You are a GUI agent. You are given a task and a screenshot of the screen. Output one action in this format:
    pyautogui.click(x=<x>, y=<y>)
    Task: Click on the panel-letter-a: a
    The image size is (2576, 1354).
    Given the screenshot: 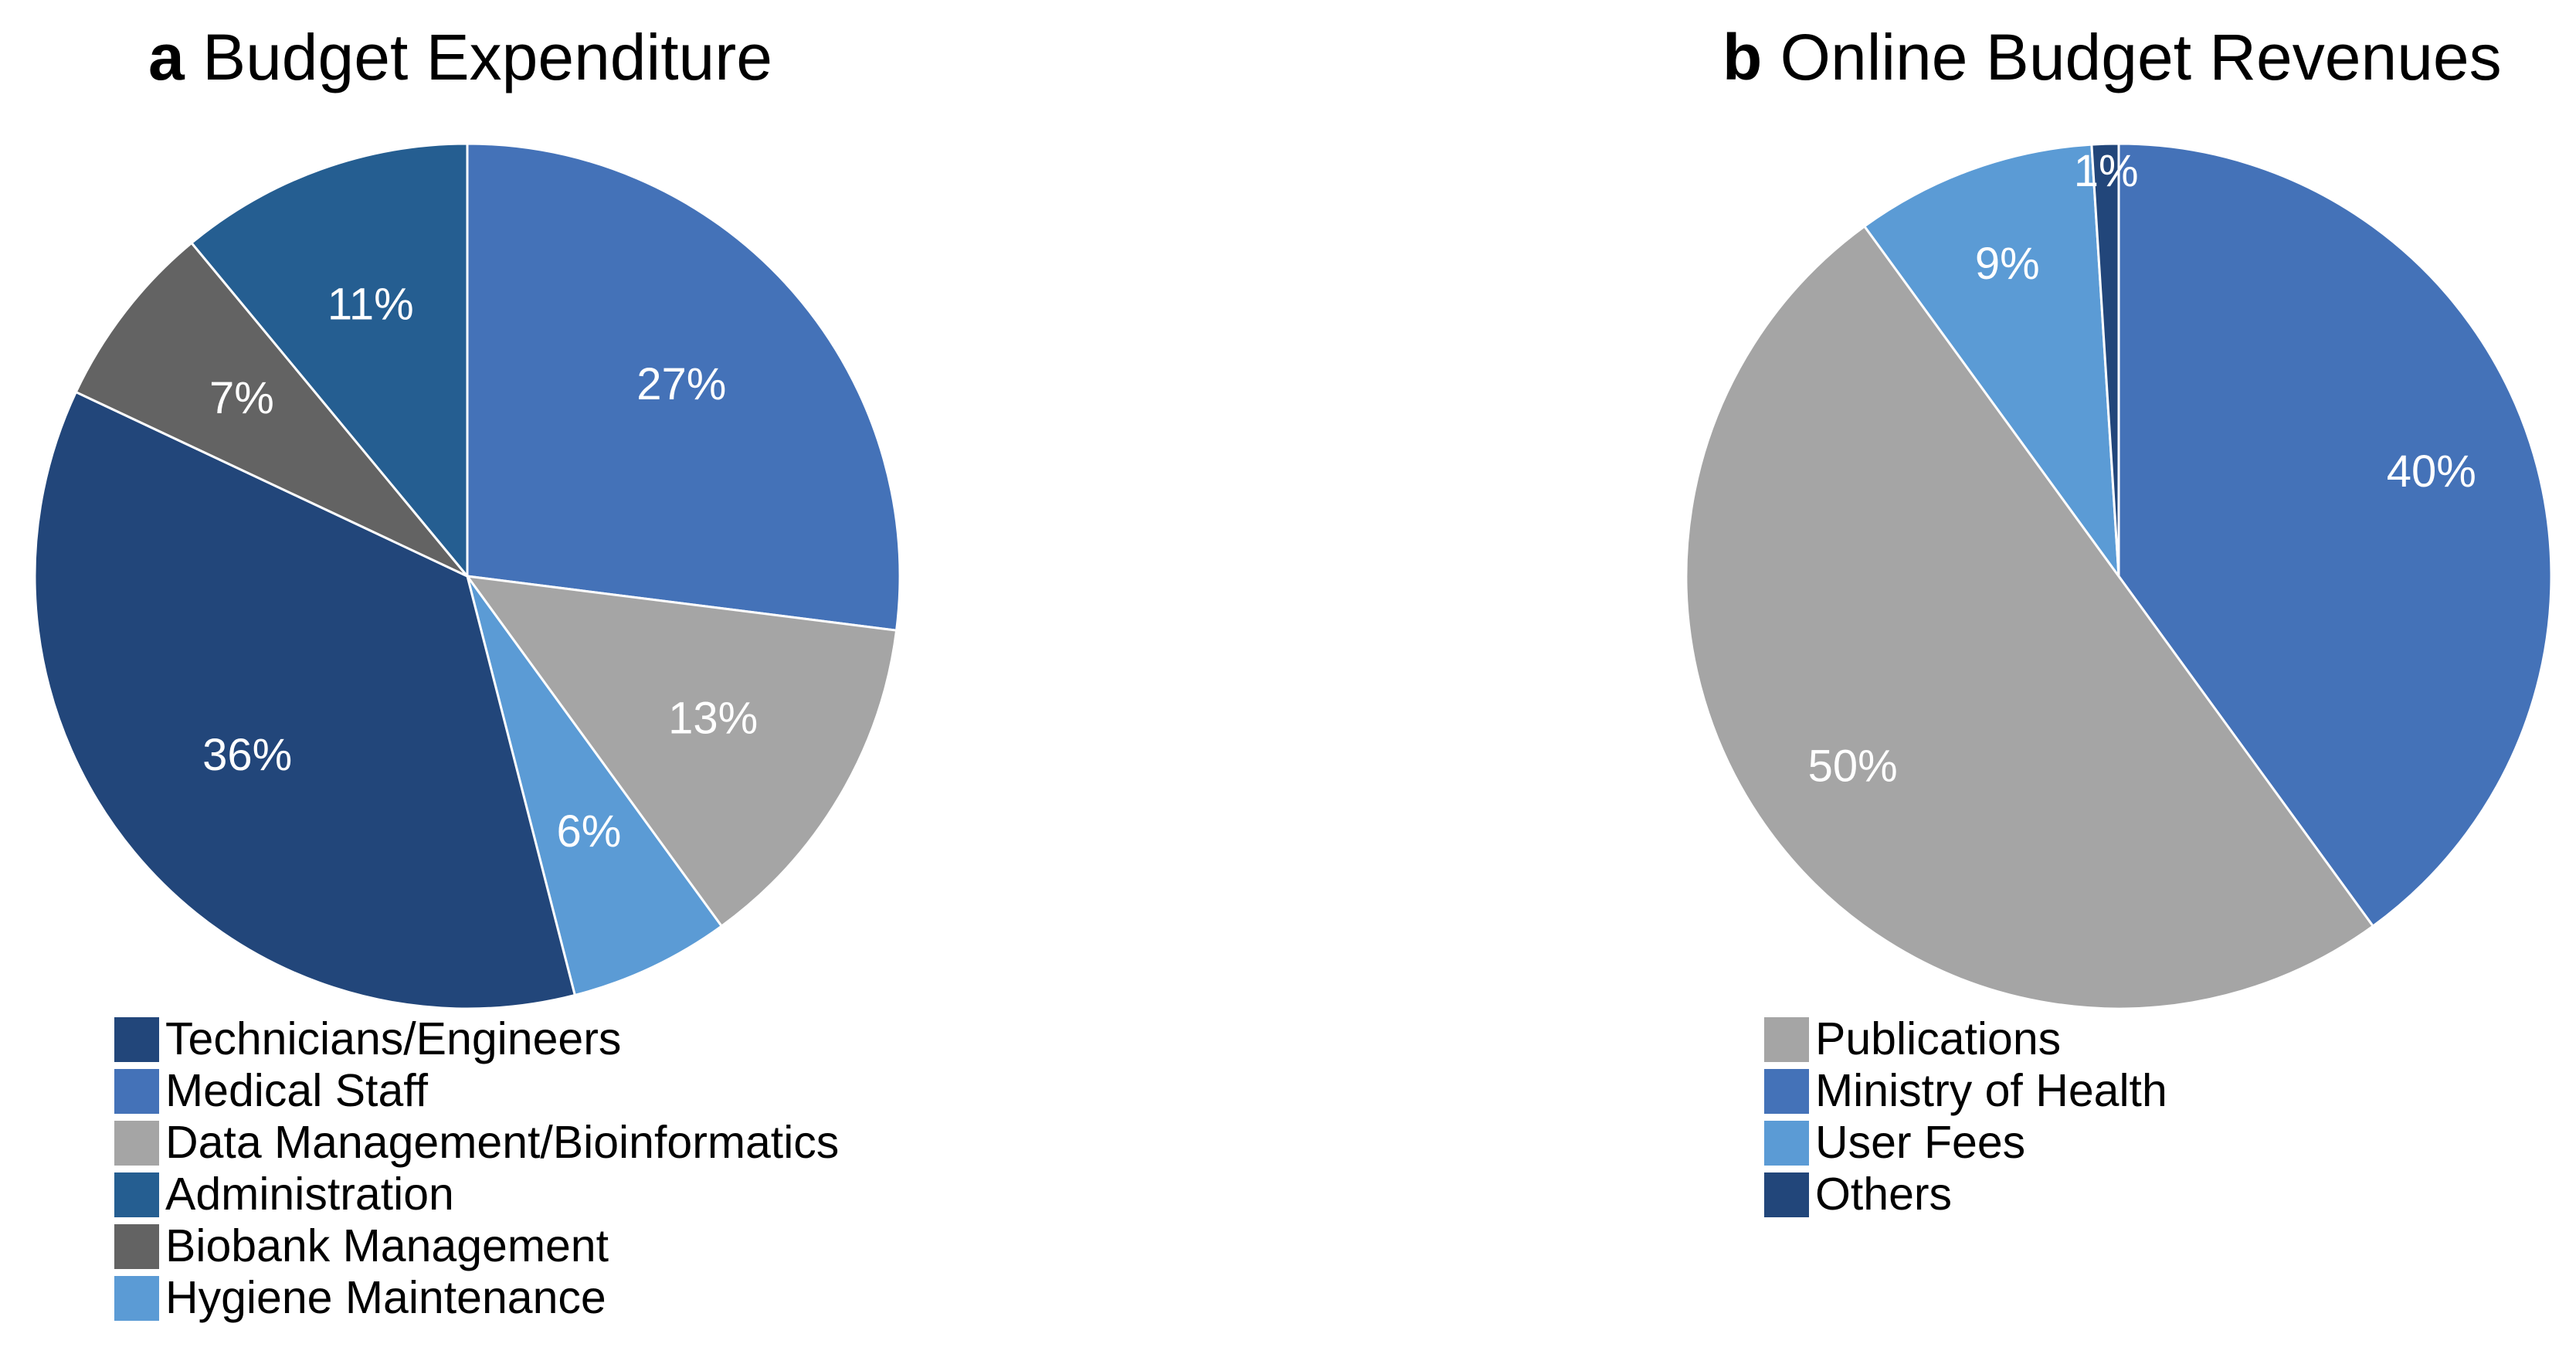 What is the action you would take?
    pyautogui.click(x=166, y=57)
    